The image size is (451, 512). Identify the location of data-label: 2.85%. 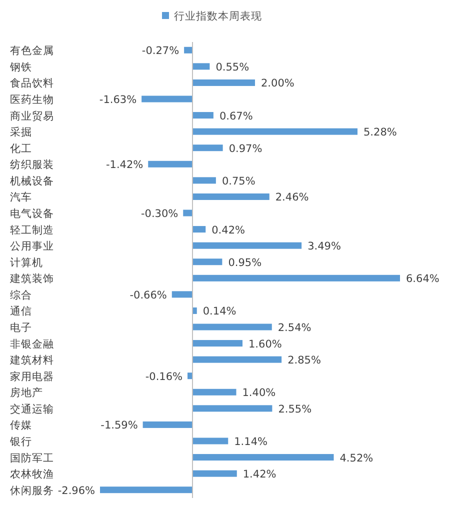
(304, 360).